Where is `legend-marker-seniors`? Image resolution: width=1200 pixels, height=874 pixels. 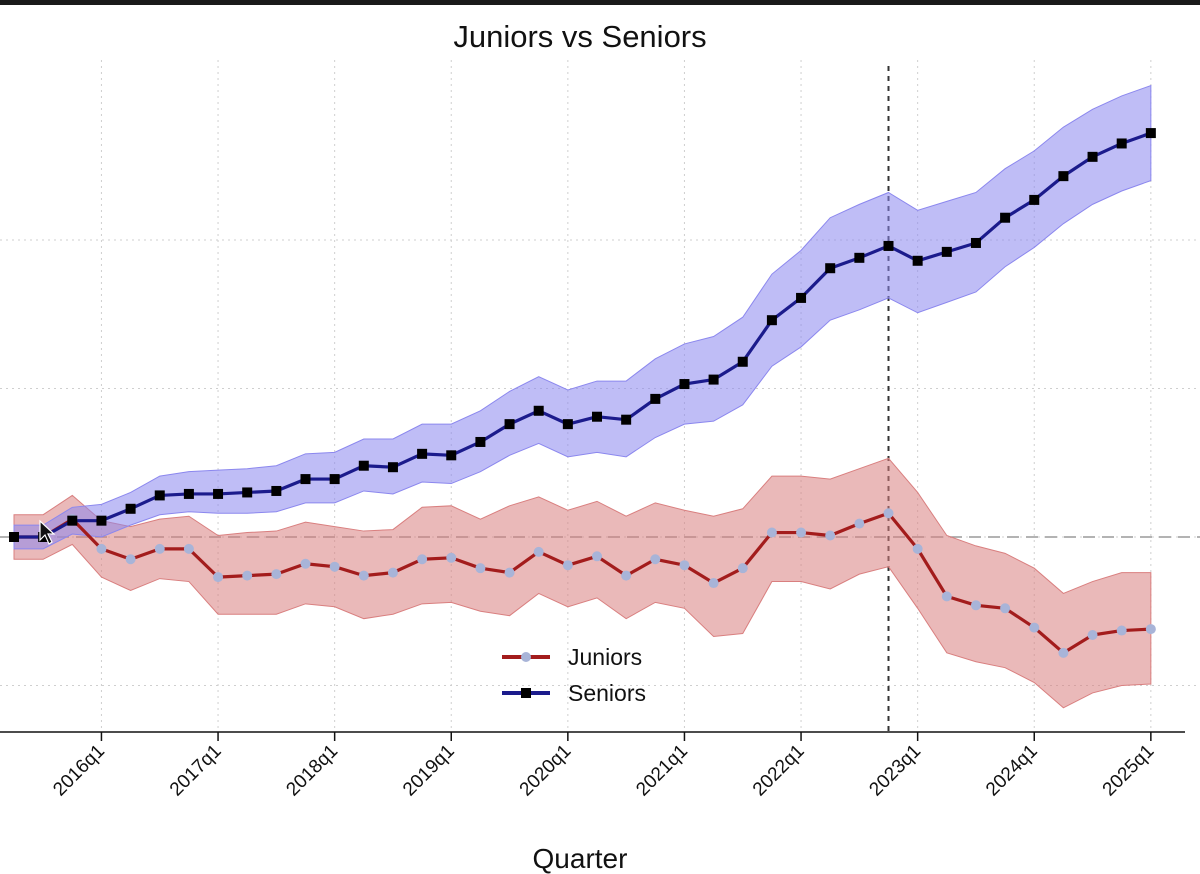
legend-marker-seniors is located at coordinates (526, 693).